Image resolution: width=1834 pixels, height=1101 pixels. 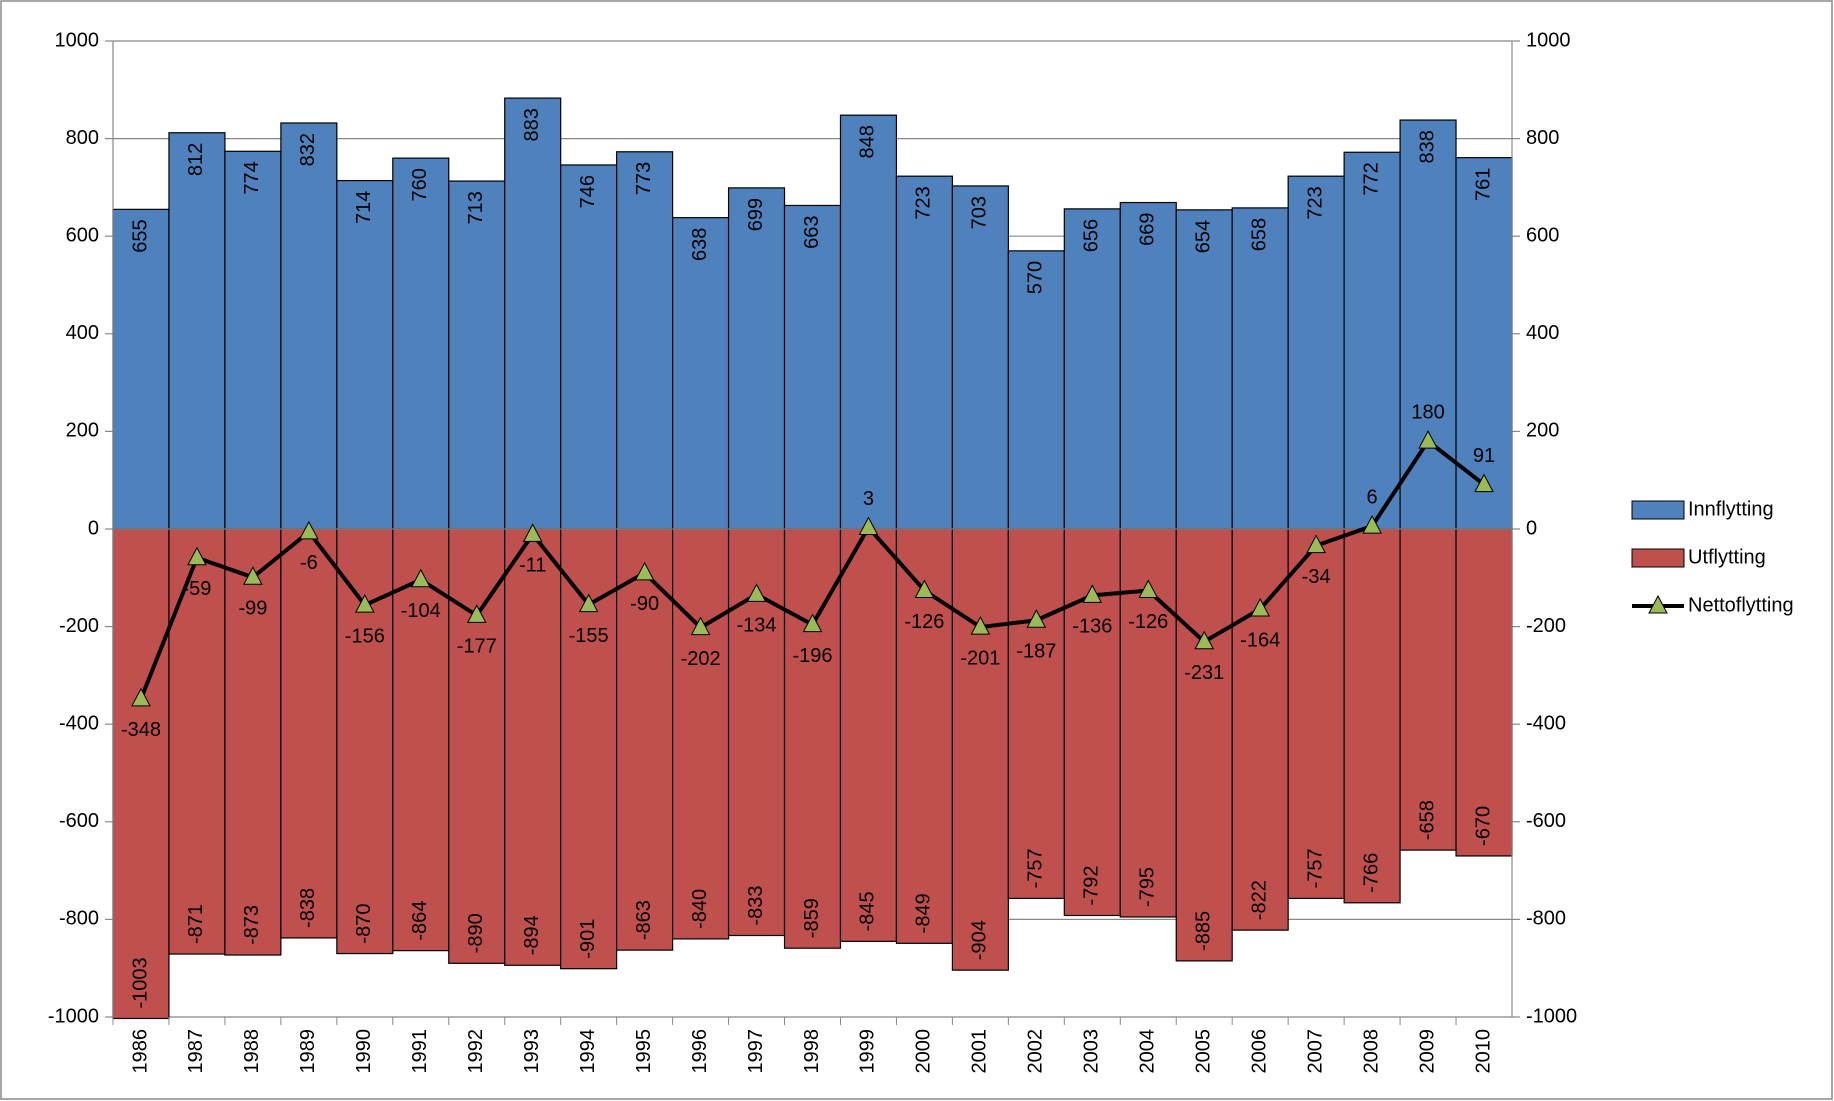 What do you see at coordinates (1546, 919) in the screenshot?
I see `y2-tick-label: -800` at bounding box center [1546, 919].